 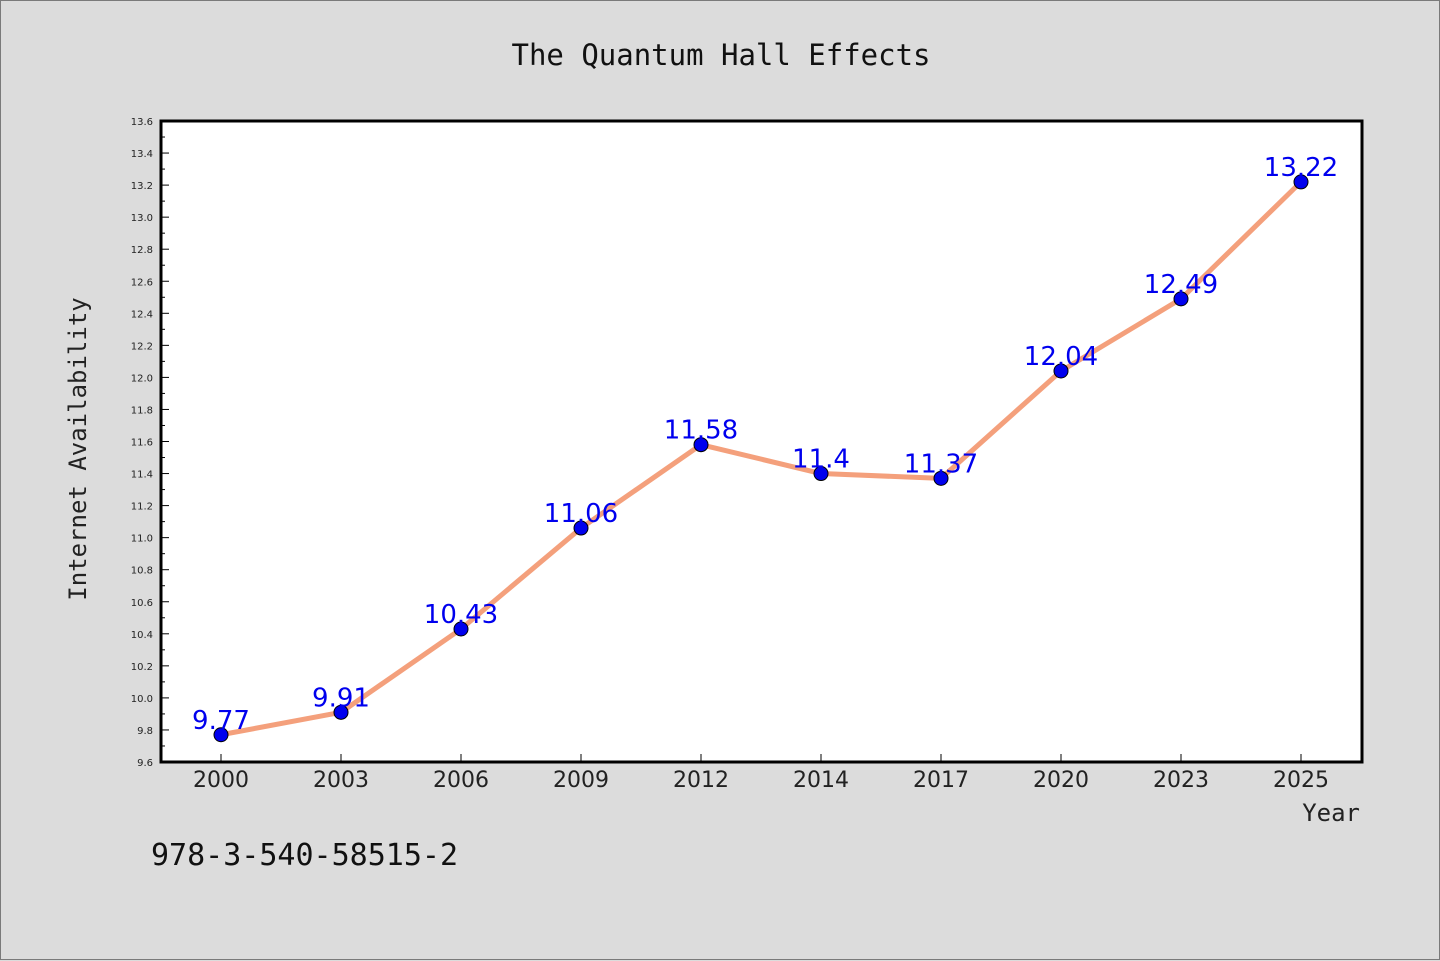 I want to click on y-tick-label: 11.4, so click(x=142, y=475).